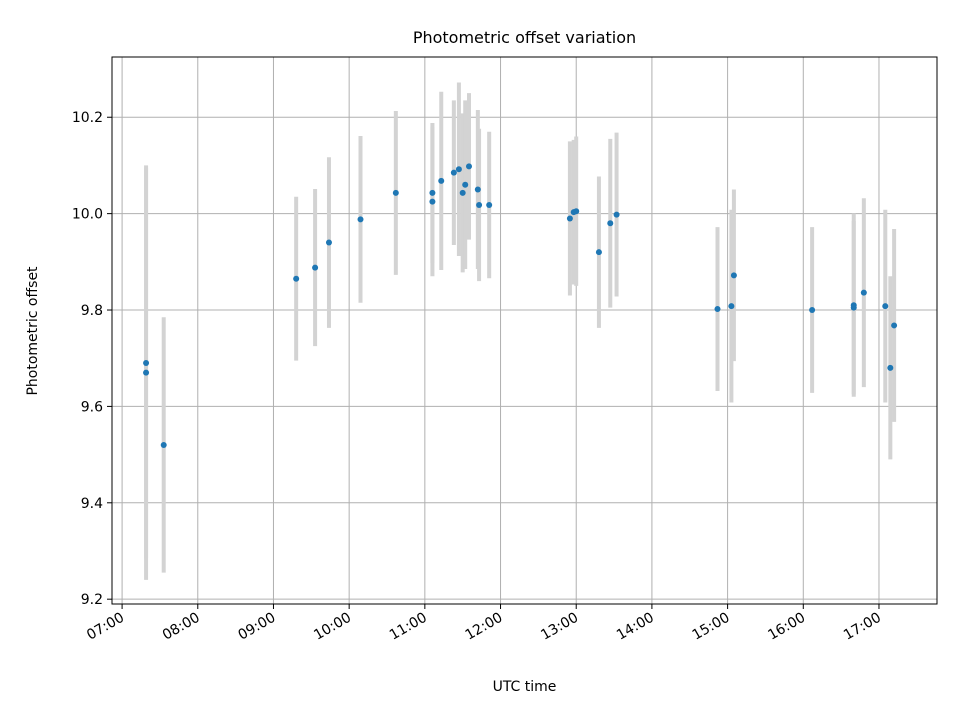  What do you see at coordinates (87, 118) in the screenshot?
I see `y-tick-label: 10.2` at bounding box center [87, 118].